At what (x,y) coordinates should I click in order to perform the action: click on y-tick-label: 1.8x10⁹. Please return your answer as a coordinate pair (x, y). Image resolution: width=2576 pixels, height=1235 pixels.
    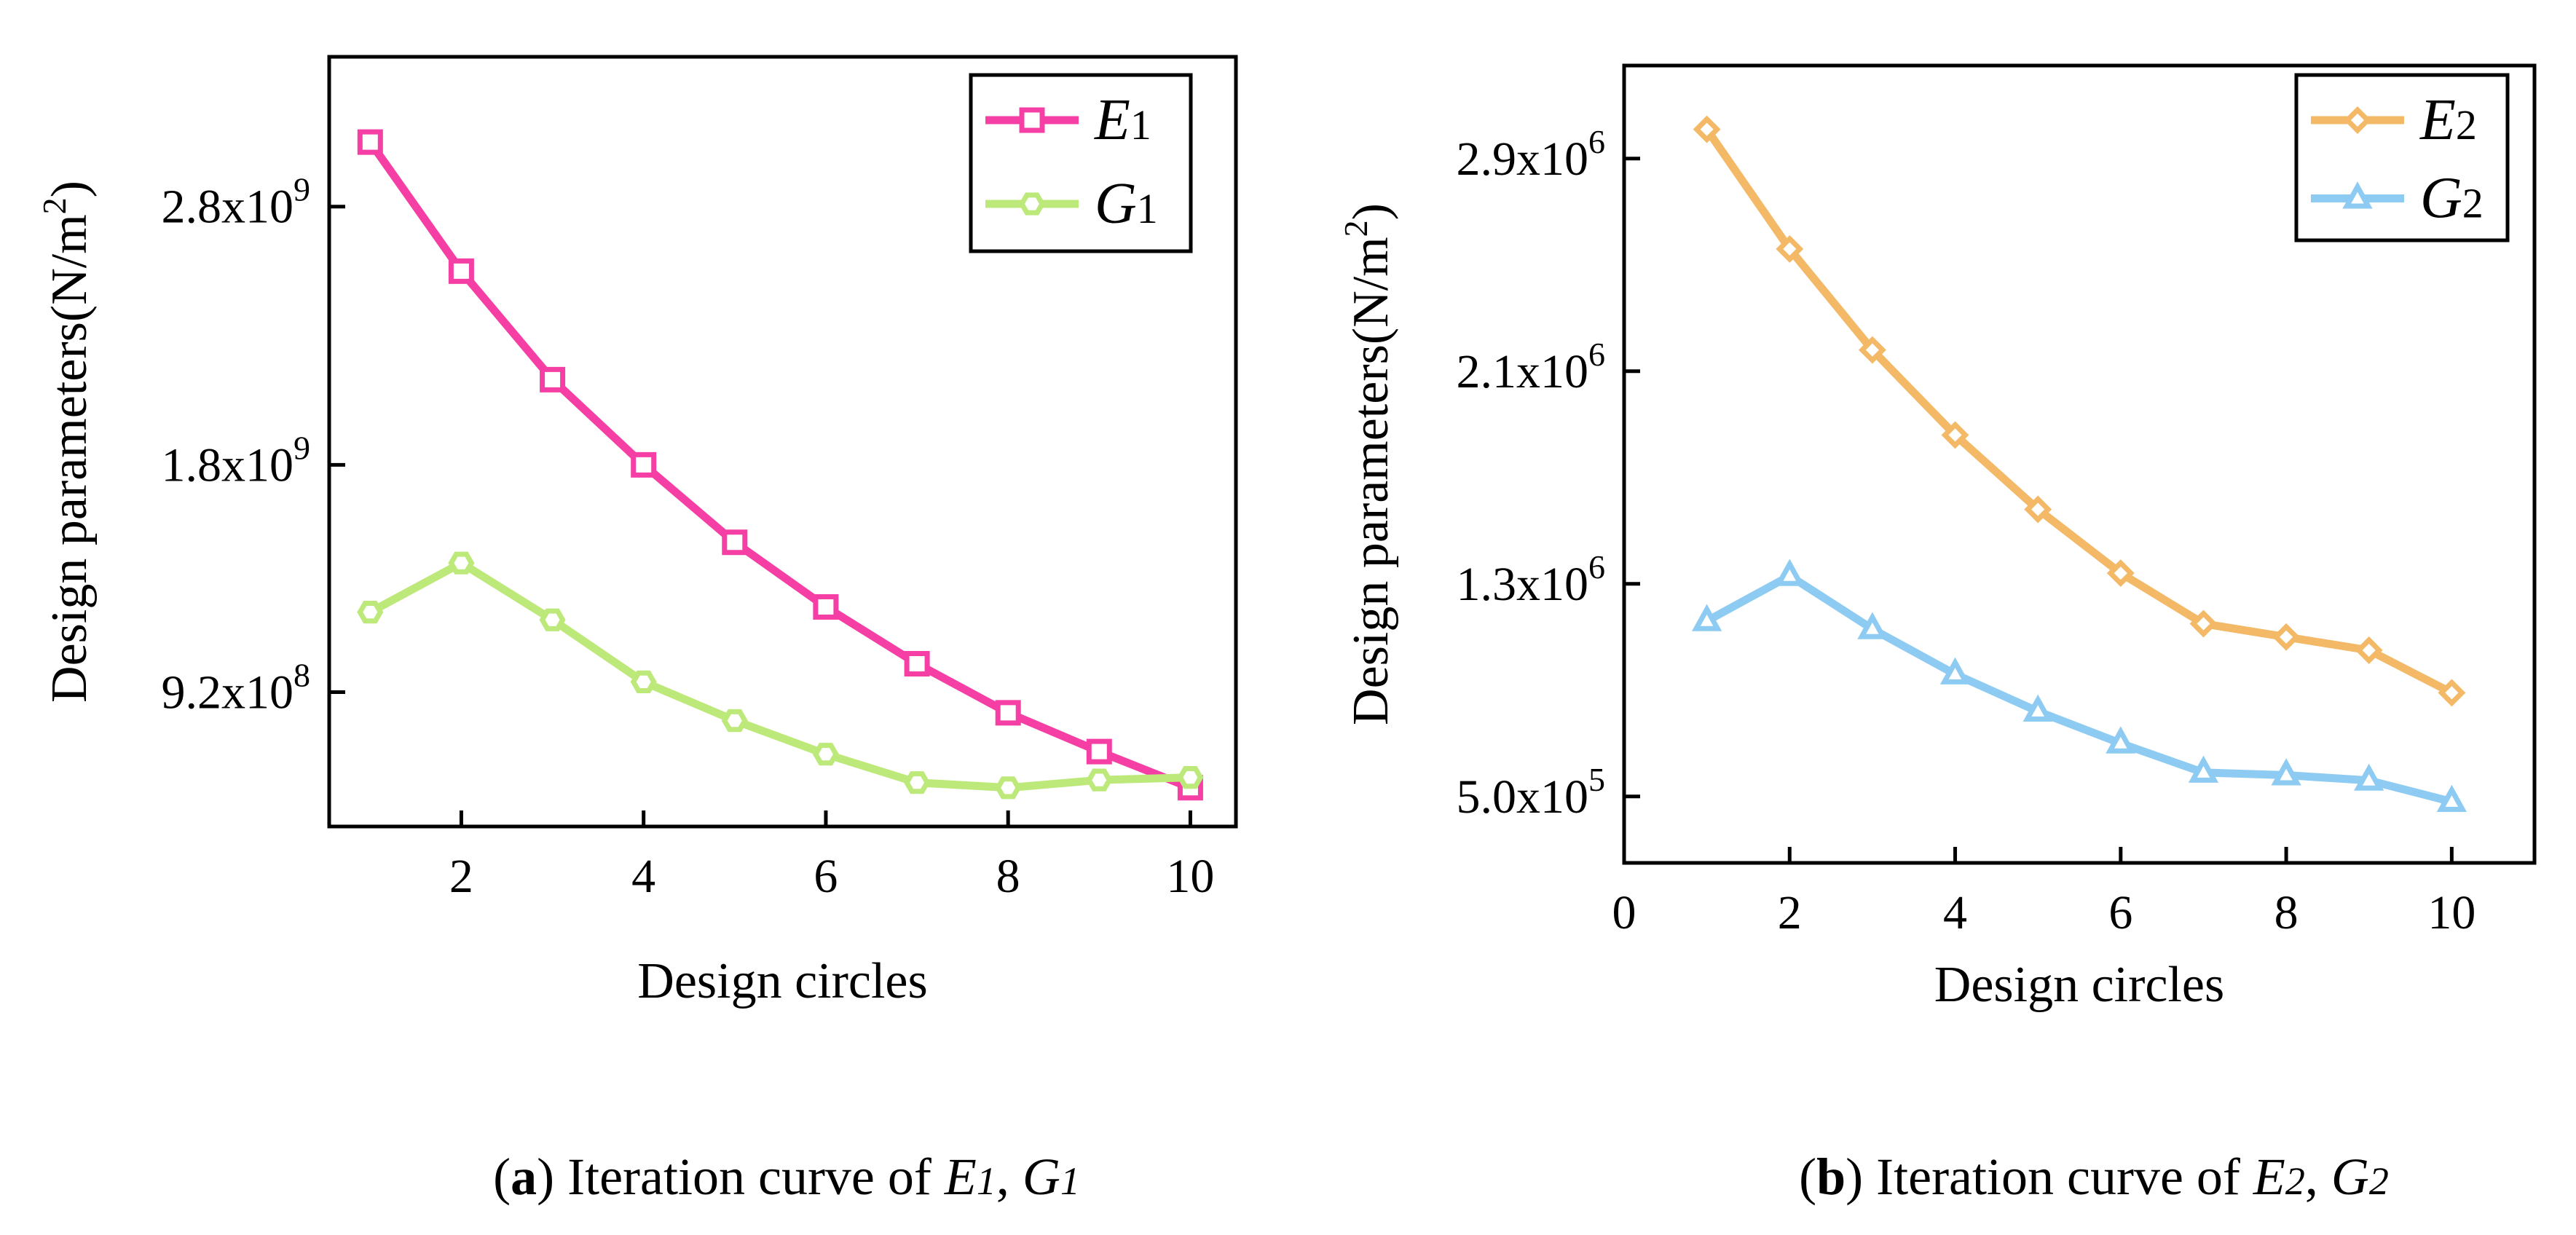
    Looking at the image, I should click on (236, 460).